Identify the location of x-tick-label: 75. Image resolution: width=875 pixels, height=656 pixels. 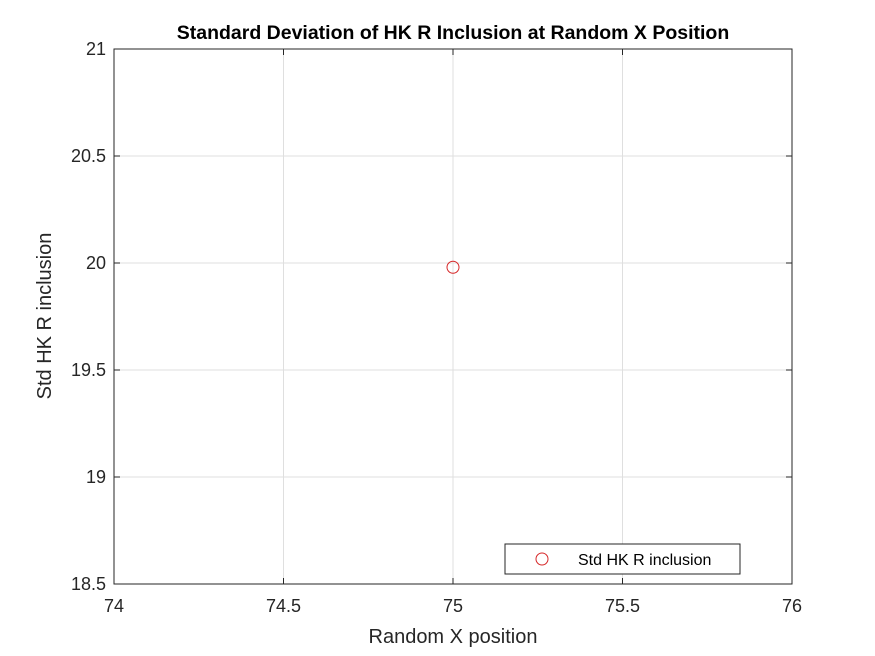
(453, 606).